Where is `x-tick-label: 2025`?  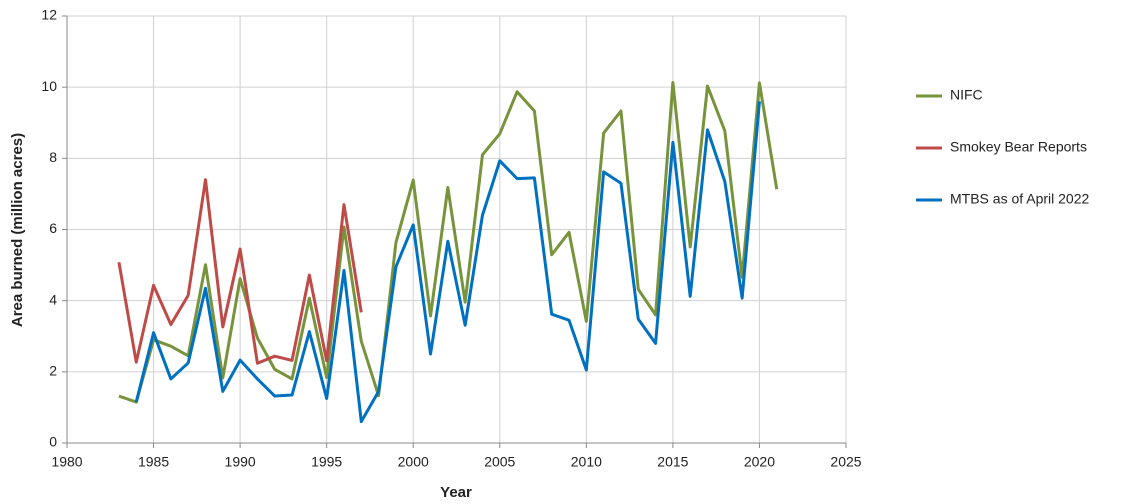 x-tick-label: 2025 is located at coordinates (845, 462).